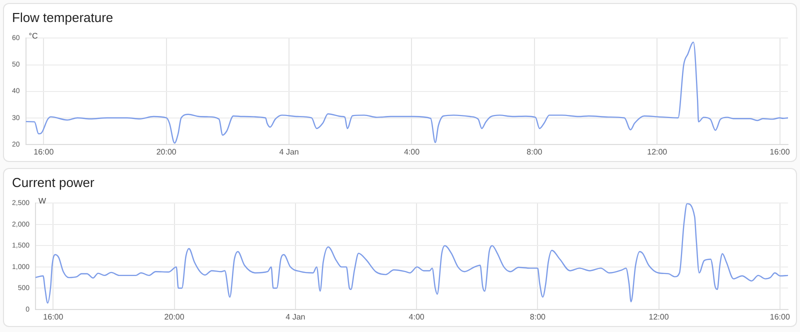 This screenshot has height=332, width=800. Describe the element at coordinates (53, 182) in the screenshot. I see `chart-title: Current power` at that location.